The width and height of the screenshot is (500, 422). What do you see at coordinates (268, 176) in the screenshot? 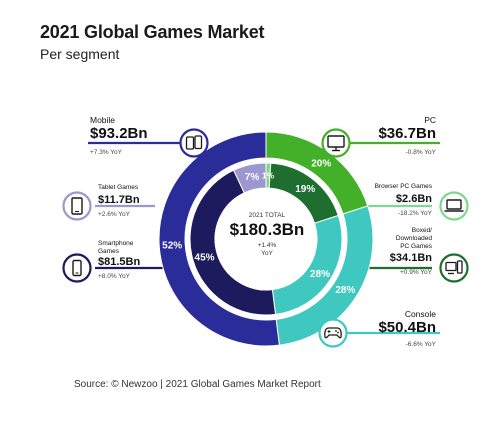
I see `inner-label-browser-pc-games: 1%` at bounding box center [268, 176].